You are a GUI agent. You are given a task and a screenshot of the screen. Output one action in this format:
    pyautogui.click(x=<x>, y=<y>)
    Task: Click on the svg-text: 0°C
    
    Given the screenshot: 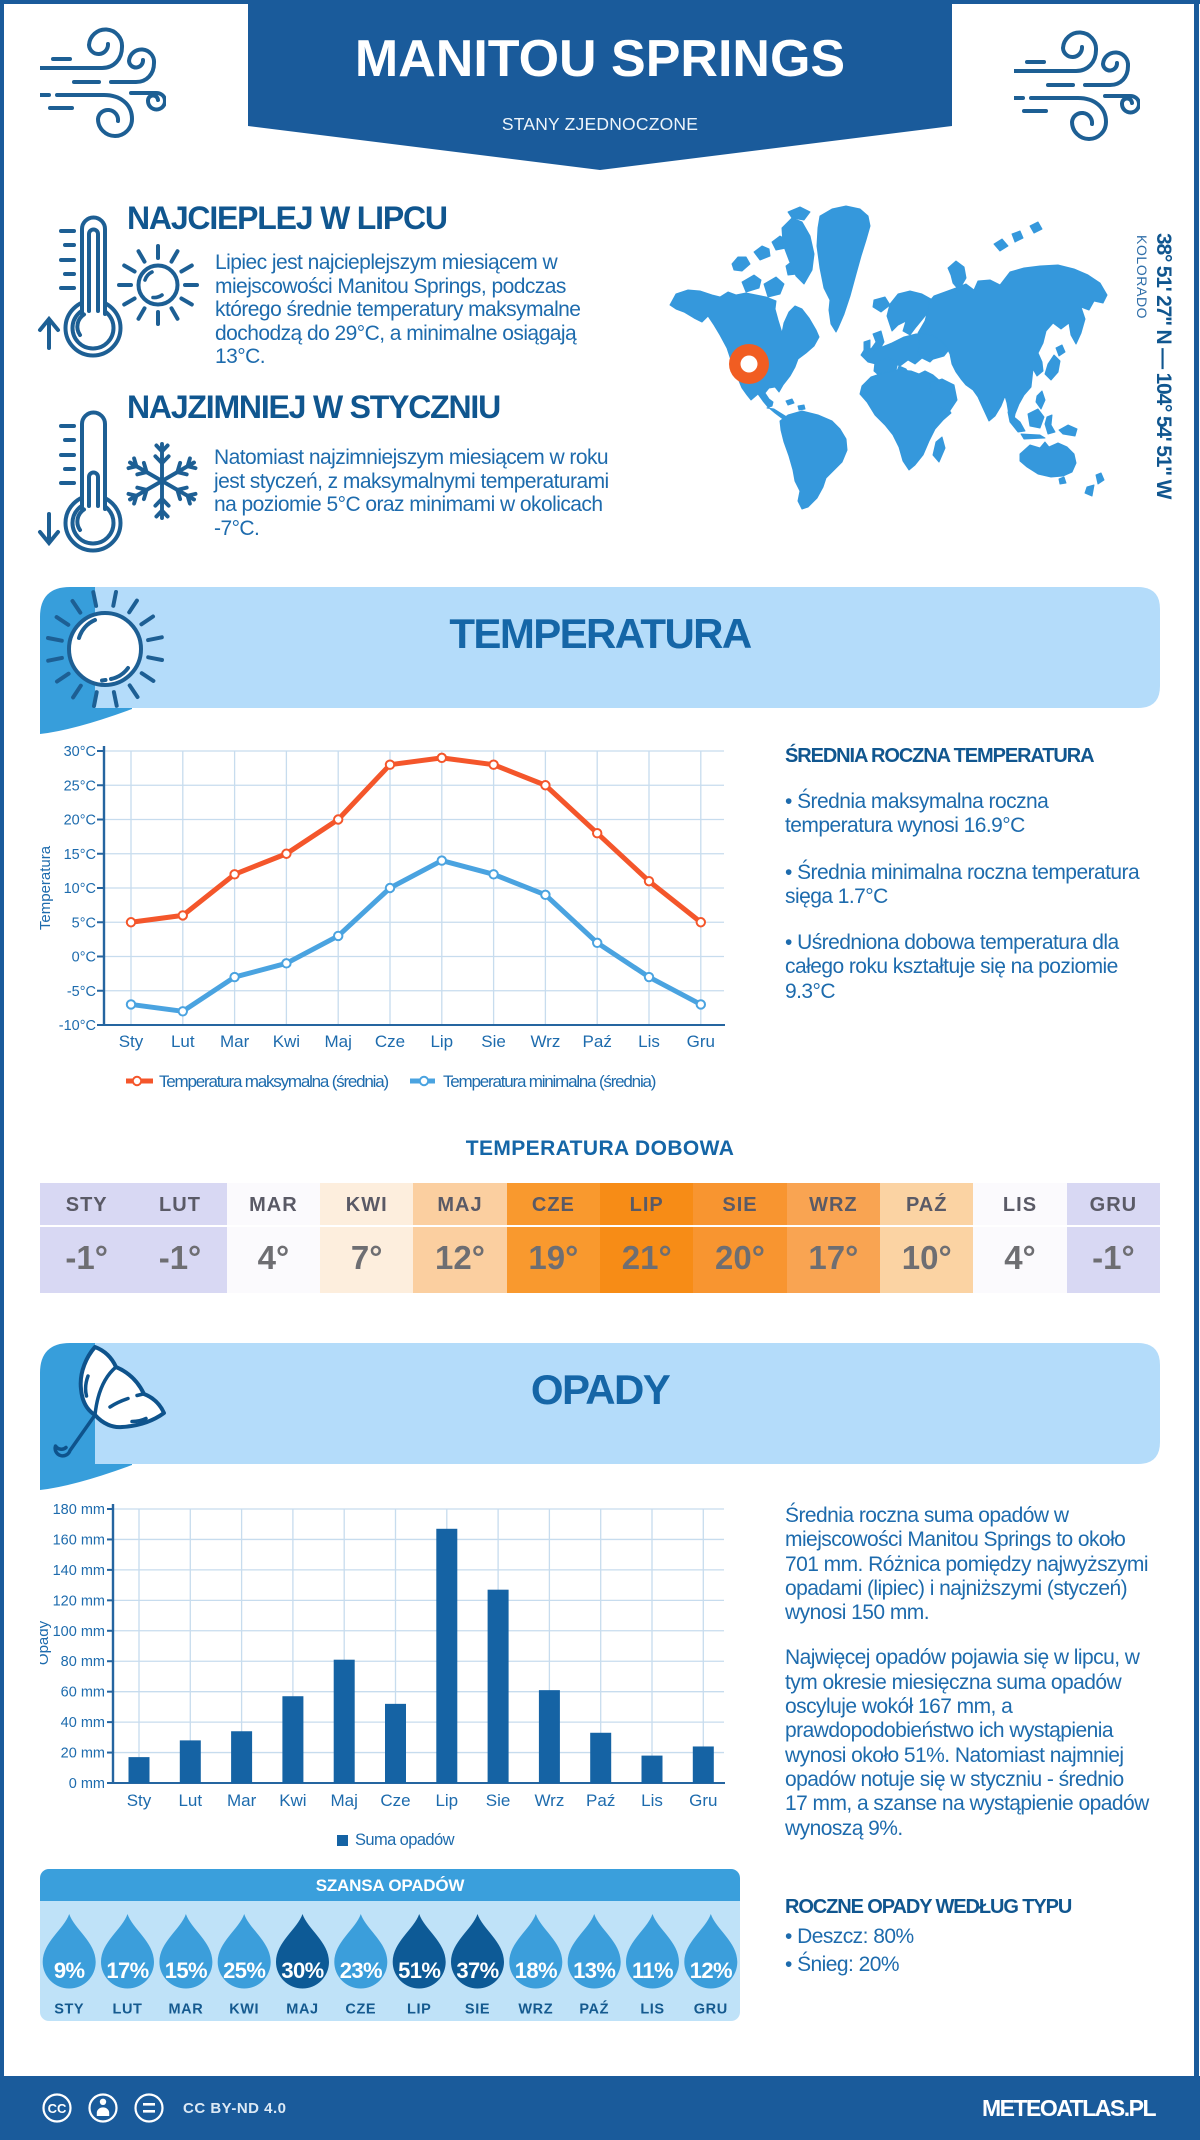 What is the action you would take?
    pyautogui.click(x=84, y=958)
    